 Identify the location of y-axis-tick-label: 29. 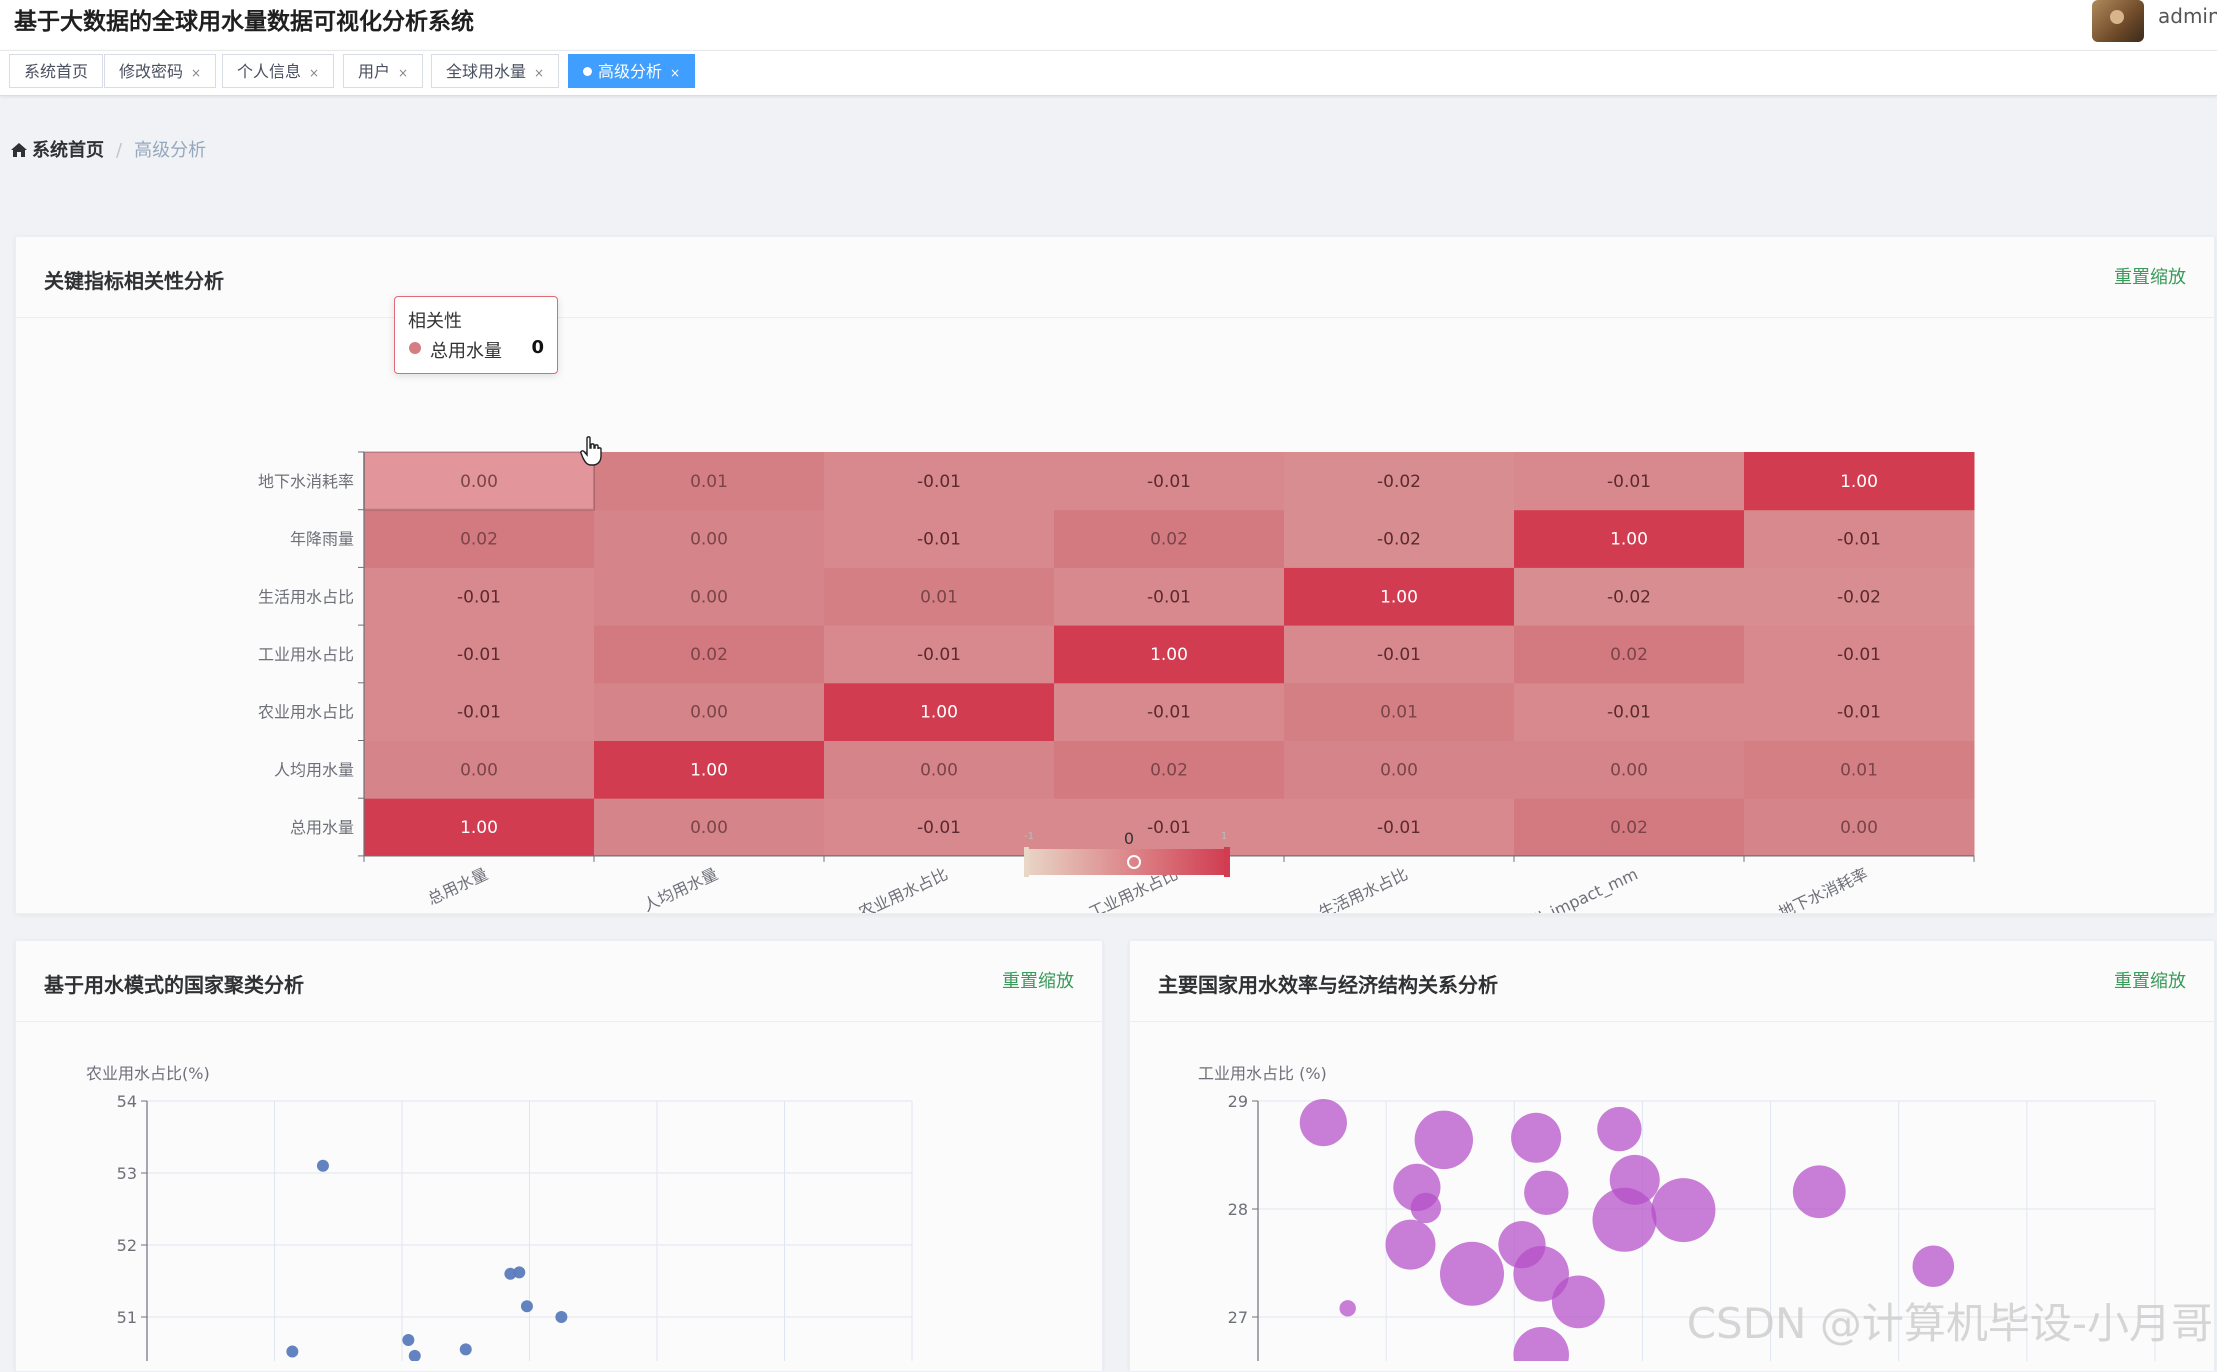
(1238, 1101).